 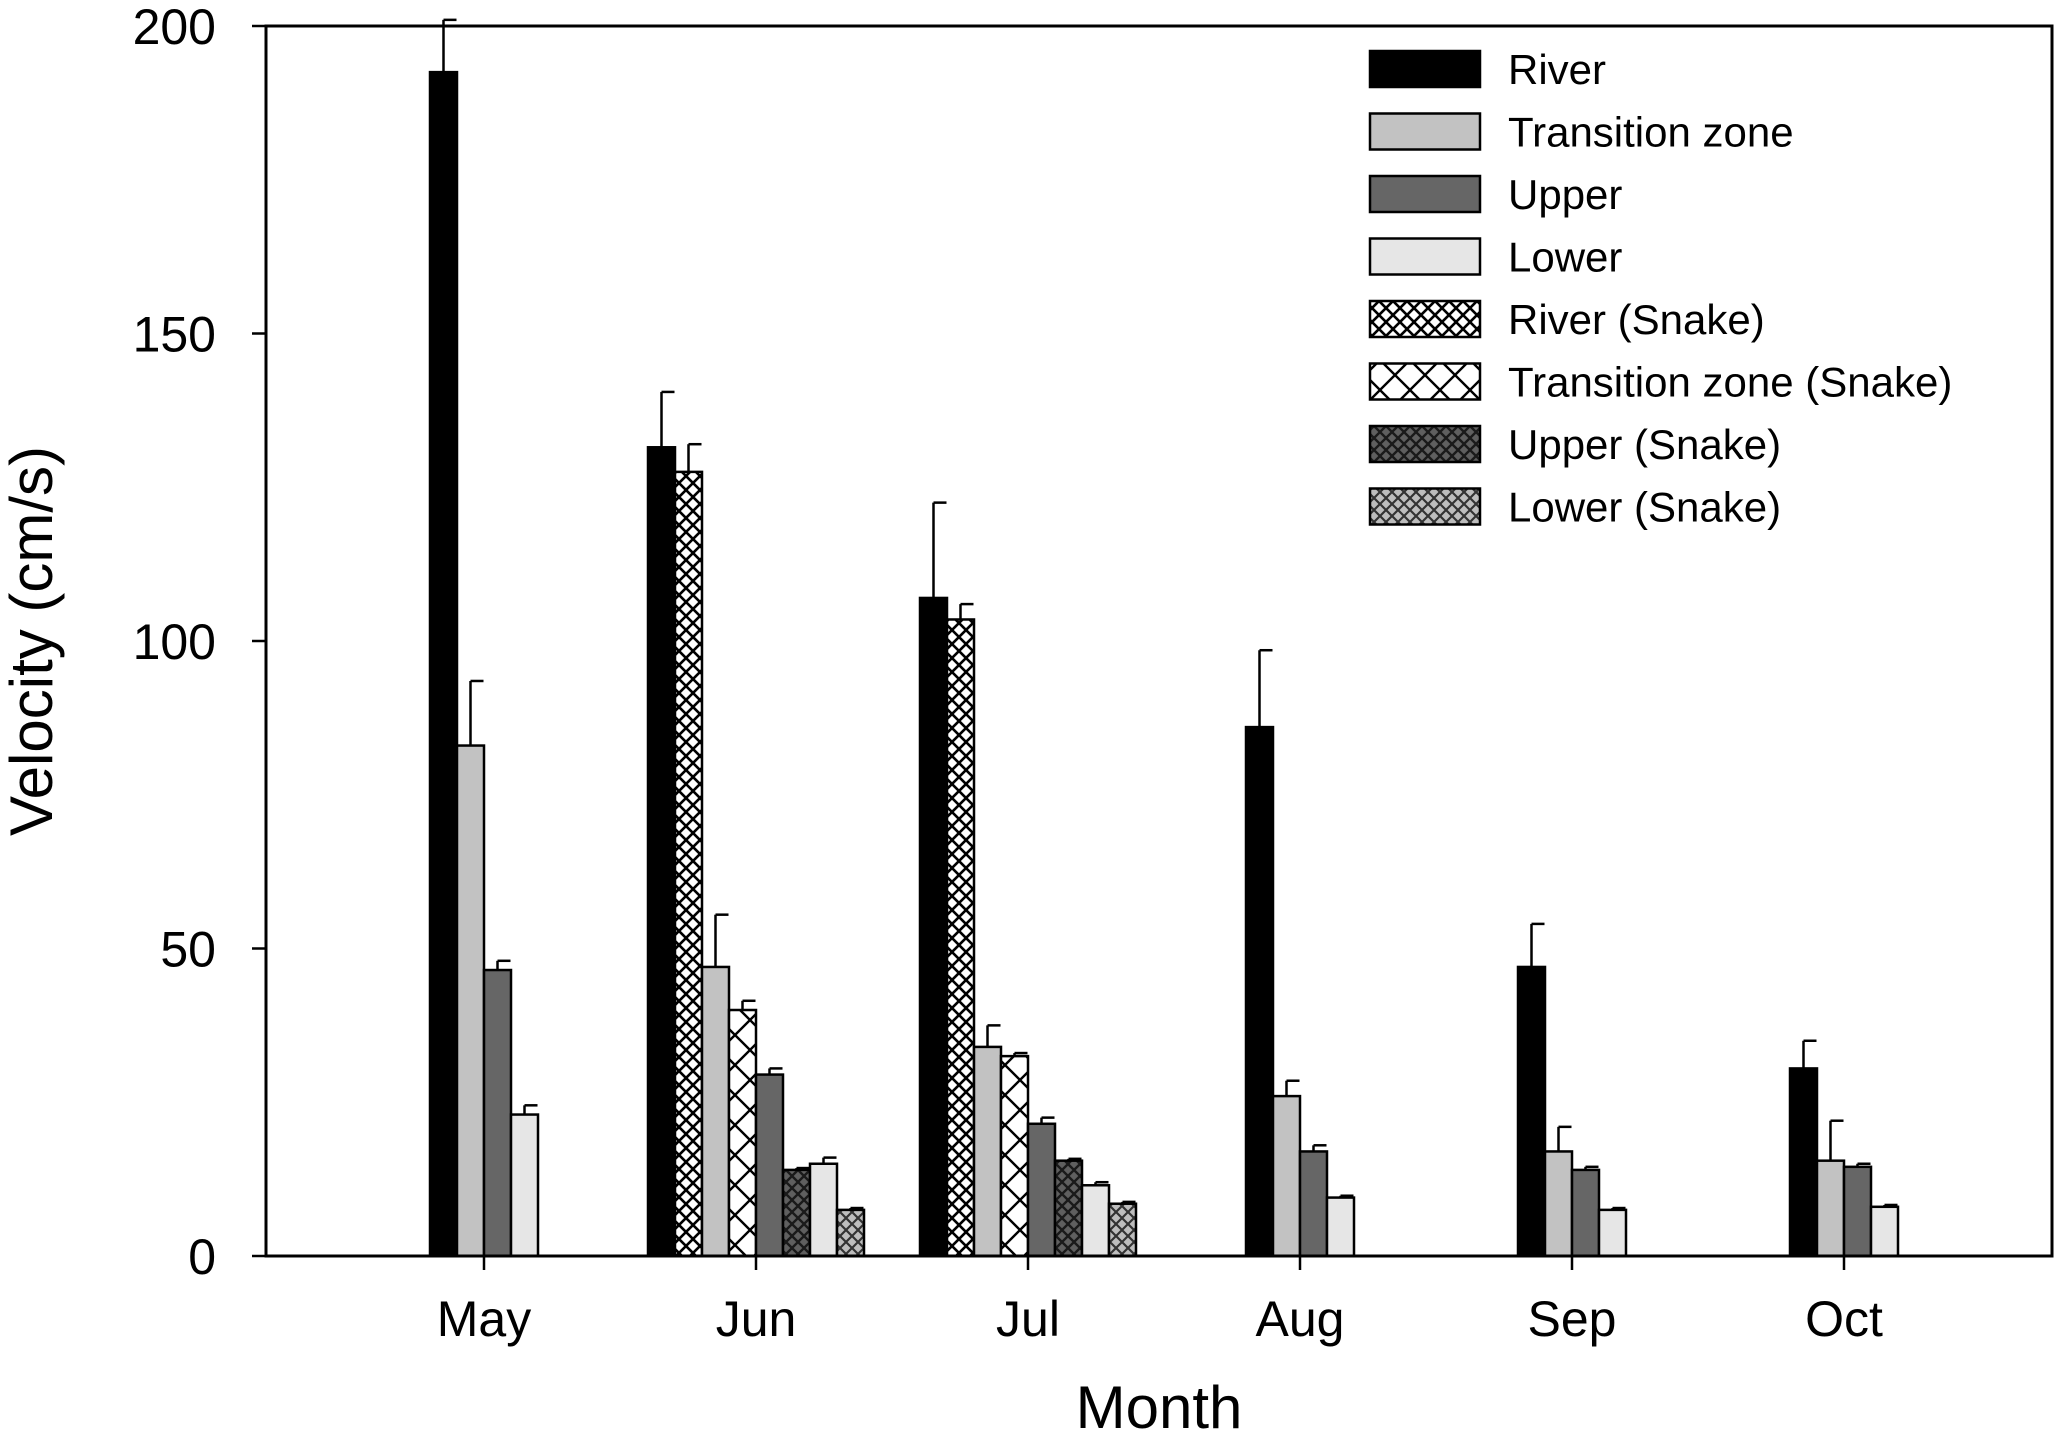 I want to click on bar-lower-snake-jul, so click(x=1122, y=1230).